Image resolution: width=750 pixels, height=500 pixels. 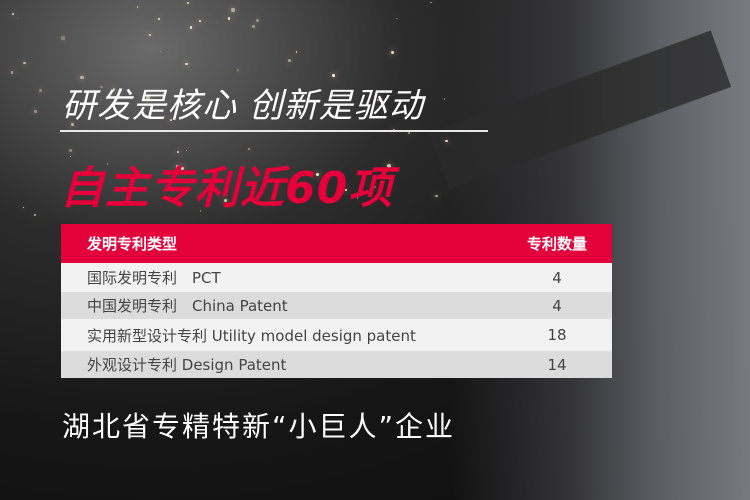 What do you see at coordinates (556, 244) in the screenshot?
I see `header-count: 专利数量` at bounding box center [556, 244].